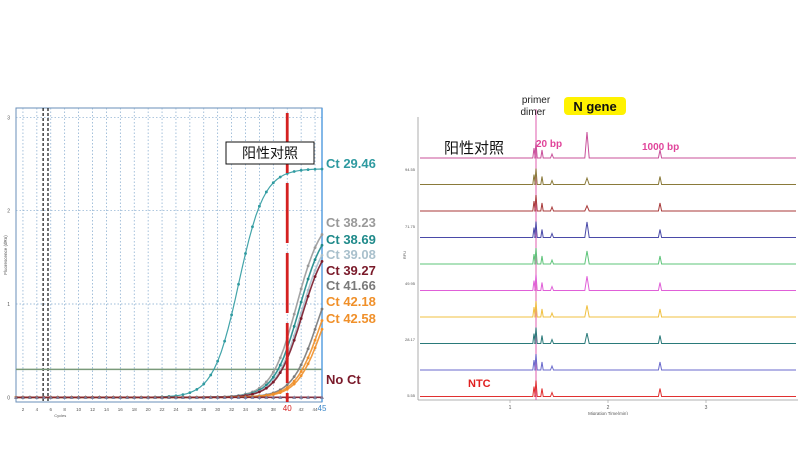  Describe the element at coordinates (316, 409) in the screenshot. I see `x-tick-label: 44` at that location.